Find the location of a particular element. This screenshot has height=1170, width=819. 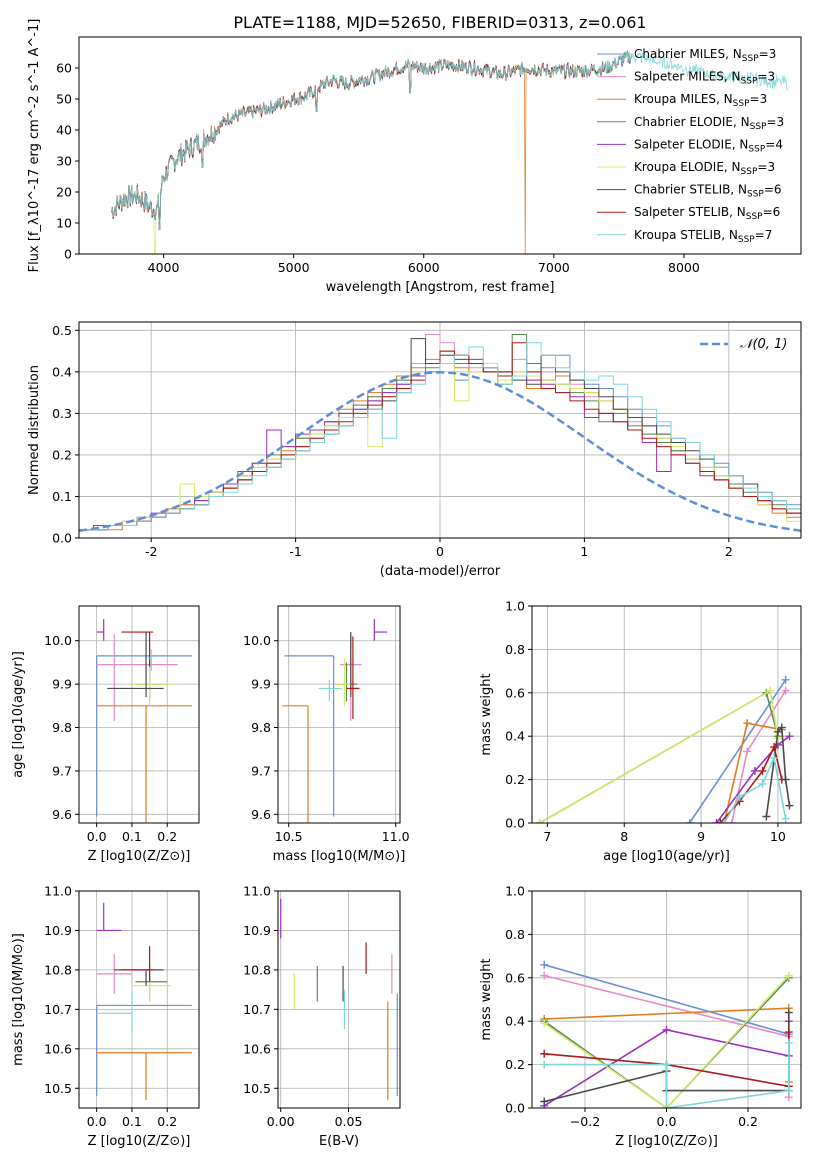

legend-label: Chabrier MILES, NSSP=3 is located at coordinates (705, 55).